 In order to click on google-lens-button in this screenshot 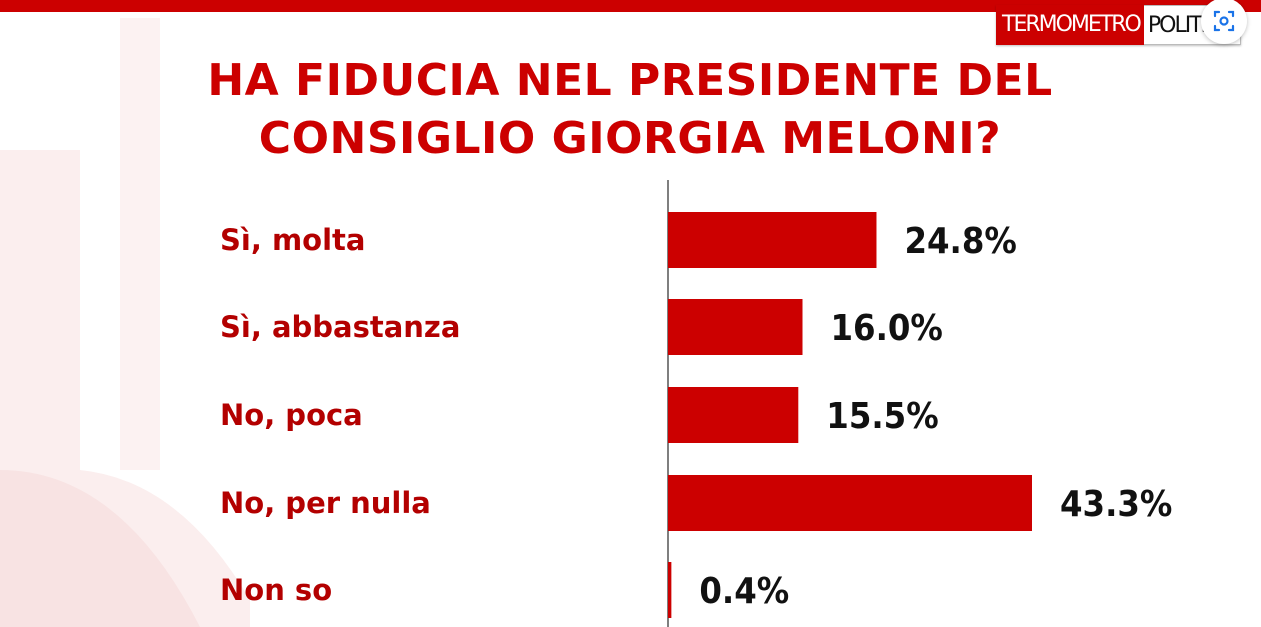, I will do `click(1224, 22)`.